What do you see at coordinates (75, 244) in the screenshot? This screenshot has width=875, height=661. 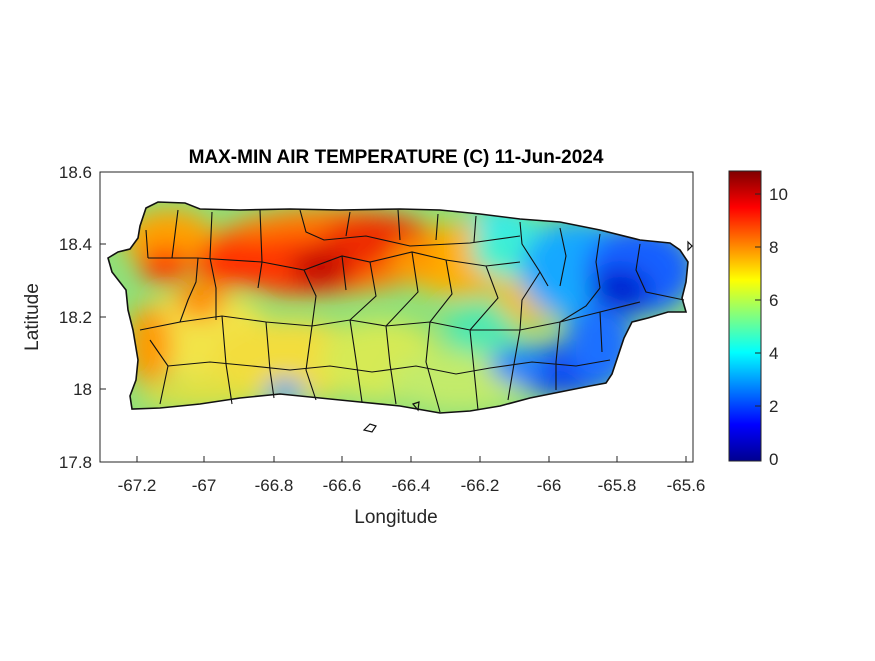 I see `y-tick-label: 18.4` at bounding box center [75, 244].